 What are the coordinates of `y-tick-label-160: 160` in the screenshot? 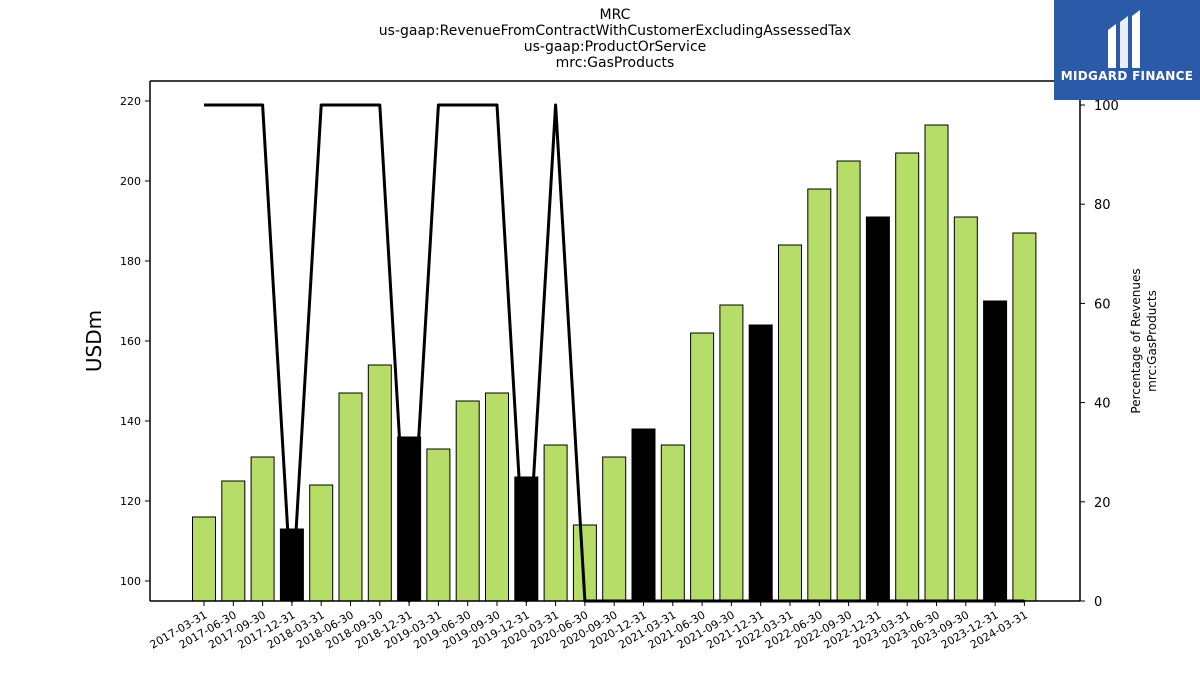 It's located at (130, 341).